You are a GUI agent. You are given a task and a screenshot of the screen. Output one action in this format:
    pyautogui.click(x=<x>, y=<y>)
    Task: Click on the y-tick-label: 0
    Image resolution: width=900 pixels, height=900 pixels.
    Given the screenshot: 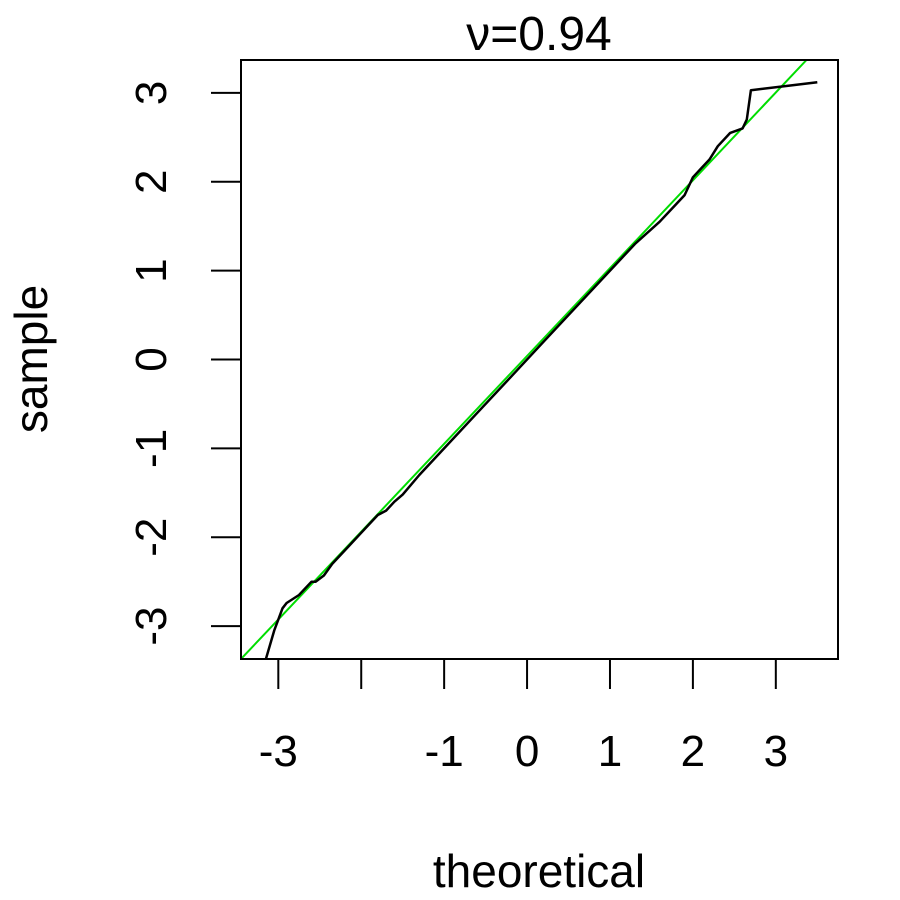 What is the action you would take?
    pyautogui.click(x=151, y=359)
    